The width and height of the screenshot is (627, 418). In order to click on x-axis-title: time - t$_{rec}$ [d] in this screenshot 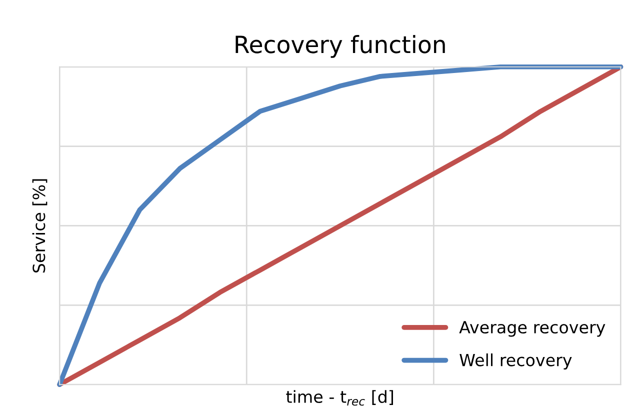, I will do `click(339, 398)`.